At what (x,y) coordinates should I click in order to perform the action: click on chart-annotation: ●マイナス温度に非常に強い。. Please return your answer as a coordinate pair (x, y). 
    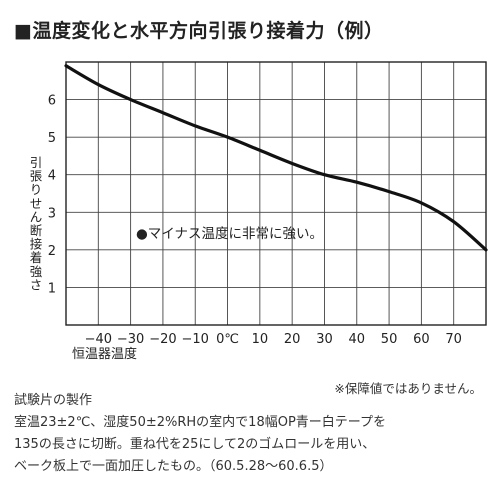
    Looking at the image, I should click on (229, 234).